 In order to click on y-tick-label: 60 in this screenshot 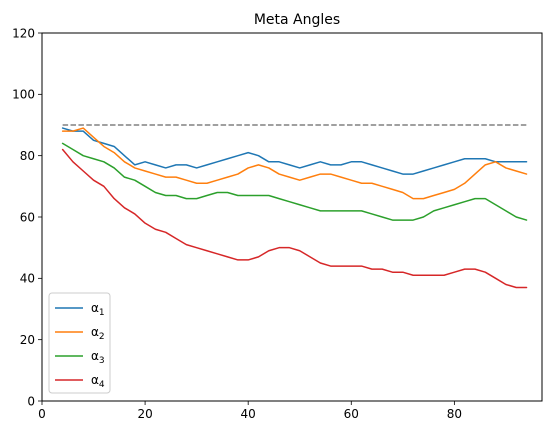, I will do `click(27, 217)`.